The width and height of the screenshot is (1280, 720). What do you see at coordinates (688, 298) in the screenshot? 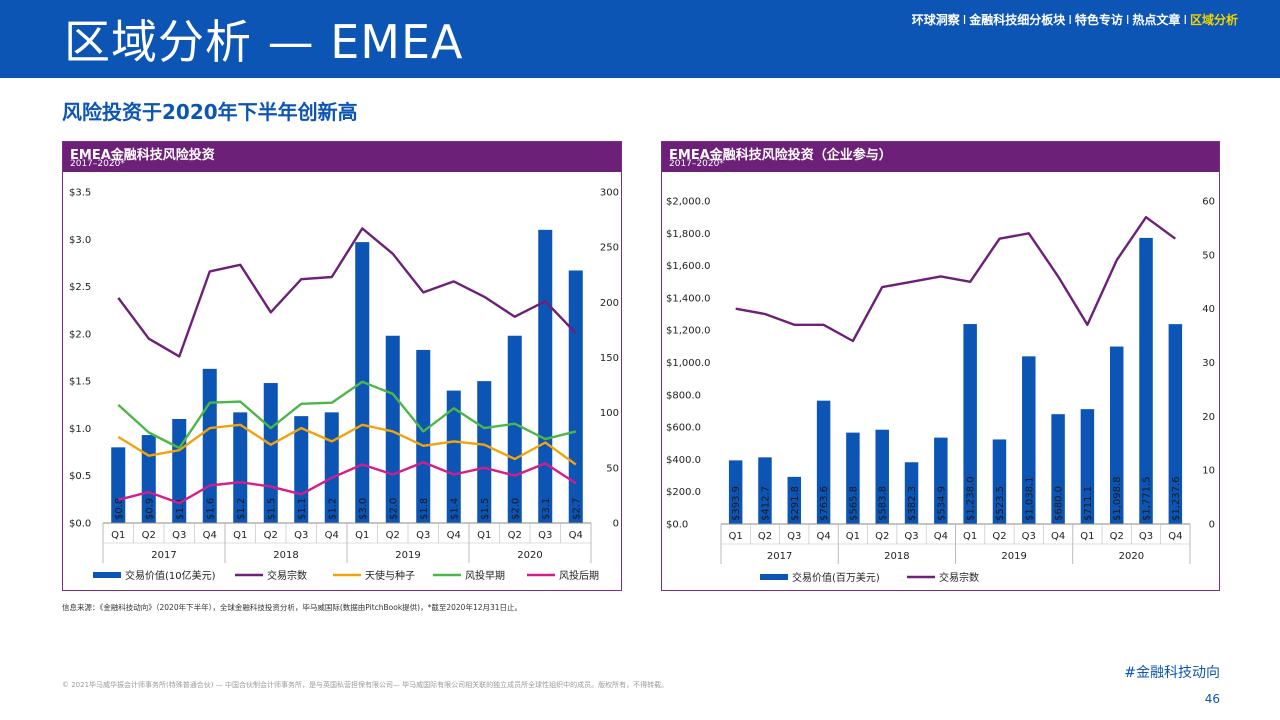
I see `left-axis-tick-label: $1,400.0` at bounding box center [688, 298].